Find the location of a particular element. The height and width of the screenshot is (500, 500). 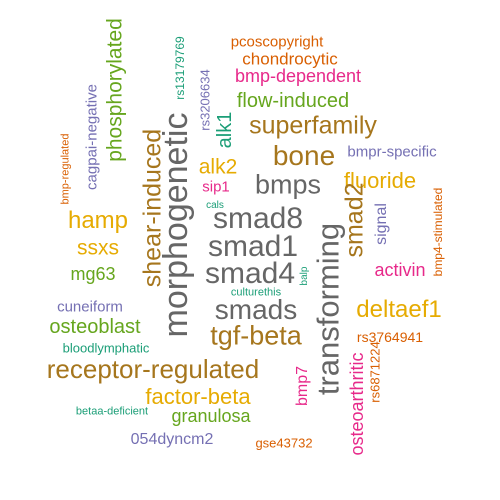

cloud-word: alk2 is located at coordinates (218, 167).